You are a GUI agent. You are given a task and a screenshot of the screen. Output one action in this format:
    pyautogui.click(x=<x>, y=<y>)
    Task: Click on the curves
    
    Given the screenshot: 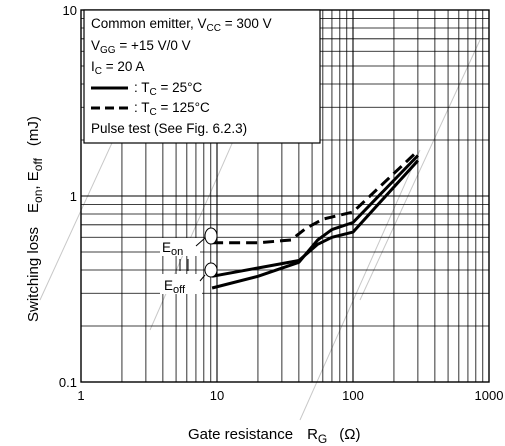 What is the action you would take?
    pyautogui.click(x=315, y=219)
    